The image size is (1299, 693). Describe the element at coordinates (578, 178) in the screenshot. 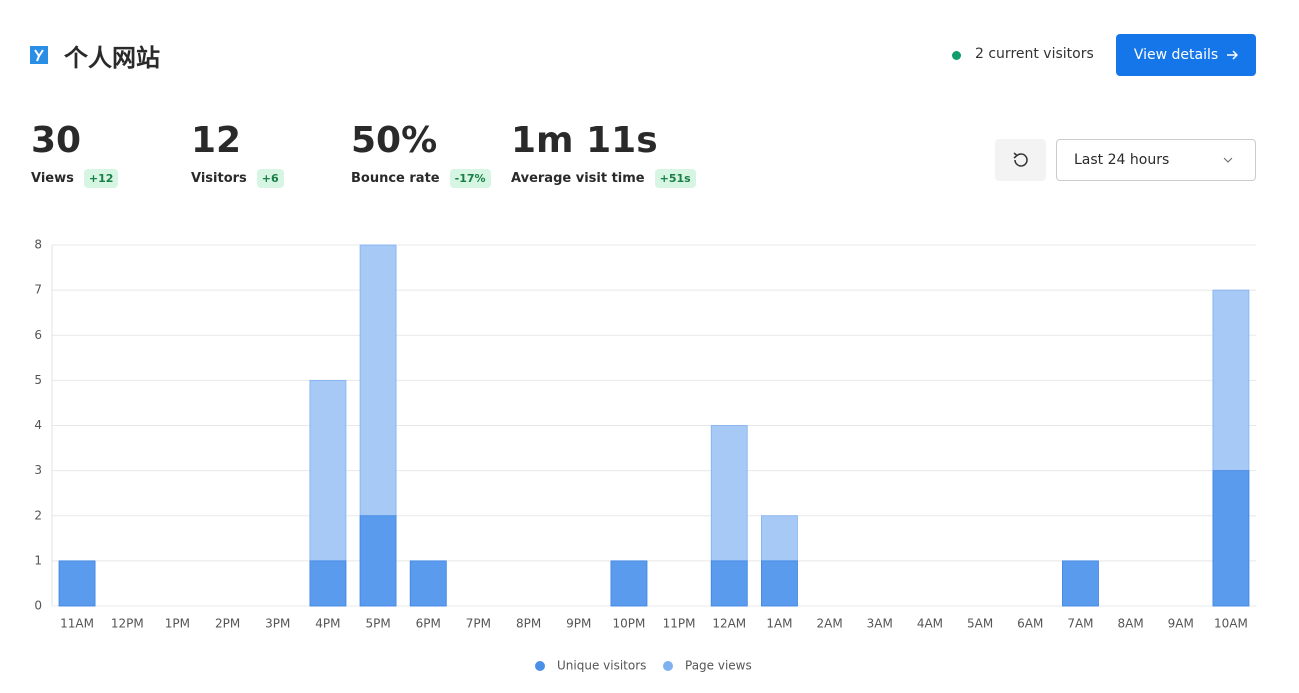

I see `metric-label: Average visit time` at that location.